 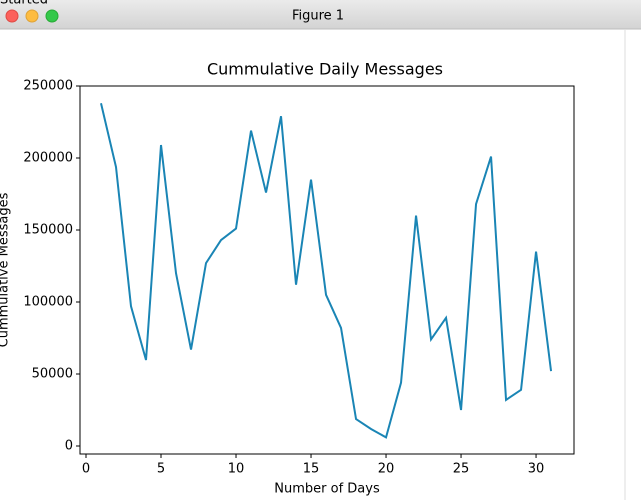 I want to click on x-axis-label: Number of Days, so click(x=327, y=489).